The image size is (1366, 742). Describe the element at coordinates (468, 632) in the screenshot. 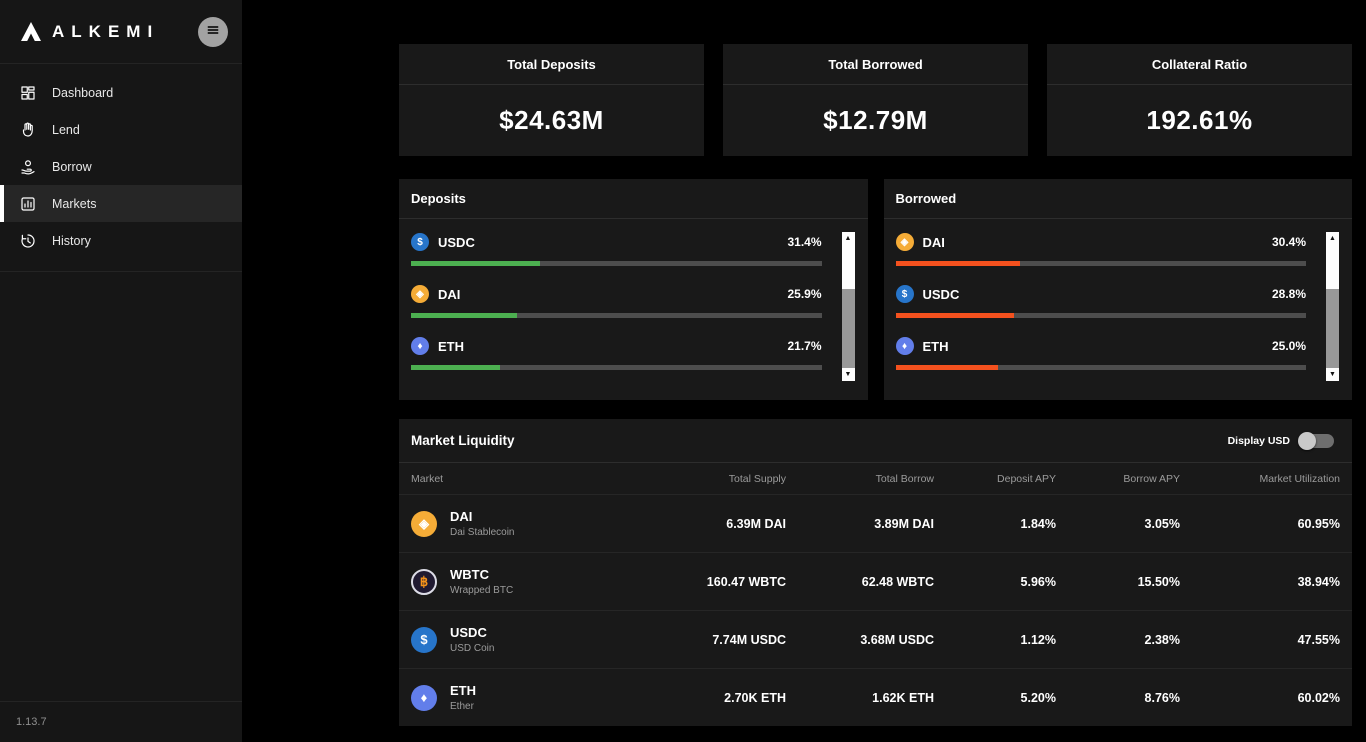

I see `market-symbol: USDC` at that location.